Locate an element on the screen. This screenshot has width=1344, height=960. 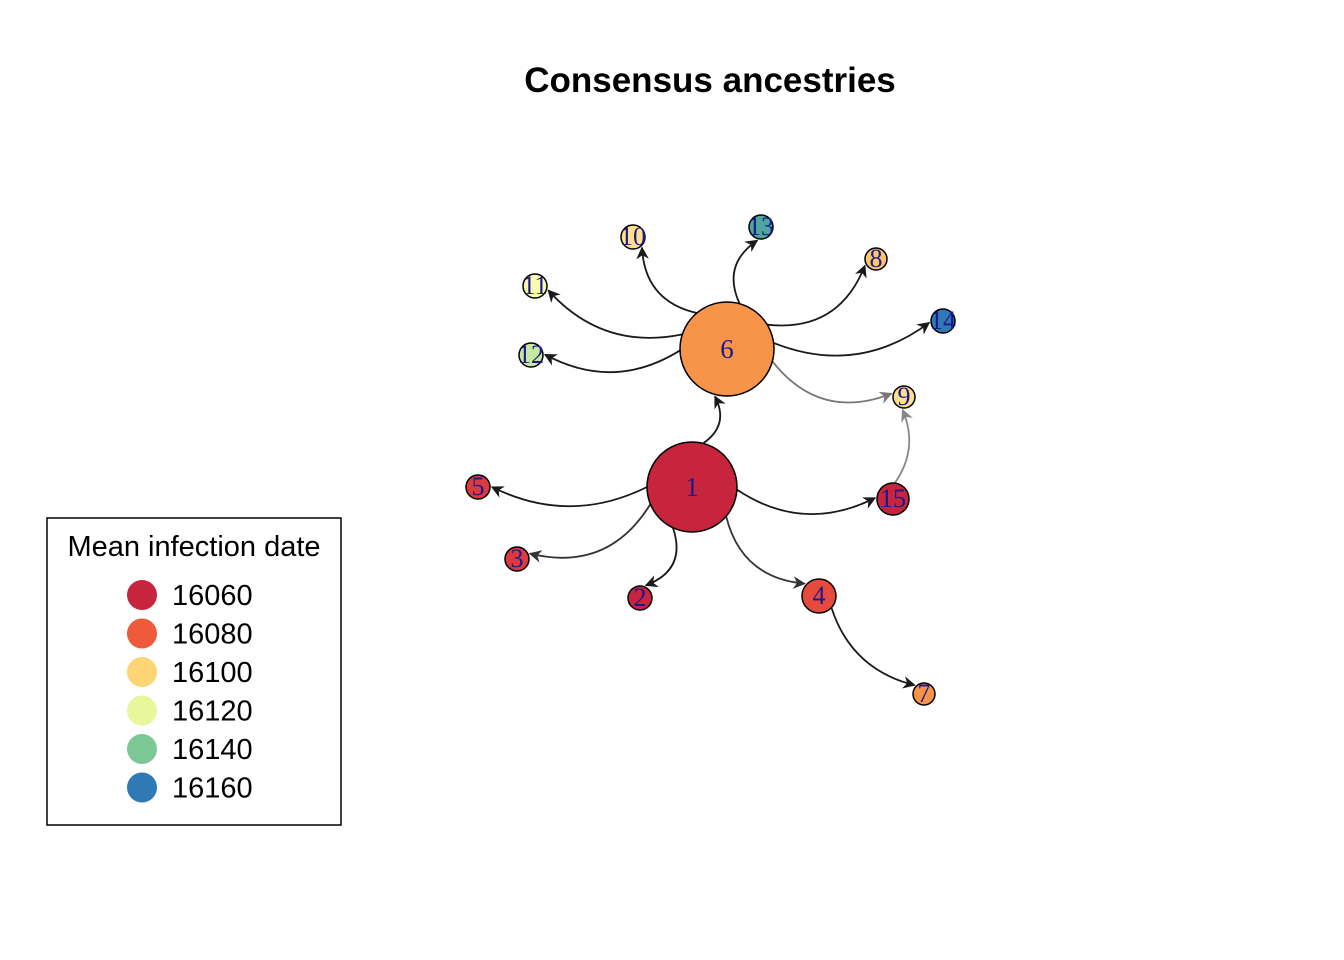
node-15-circle is located at coordinates (893, 499).